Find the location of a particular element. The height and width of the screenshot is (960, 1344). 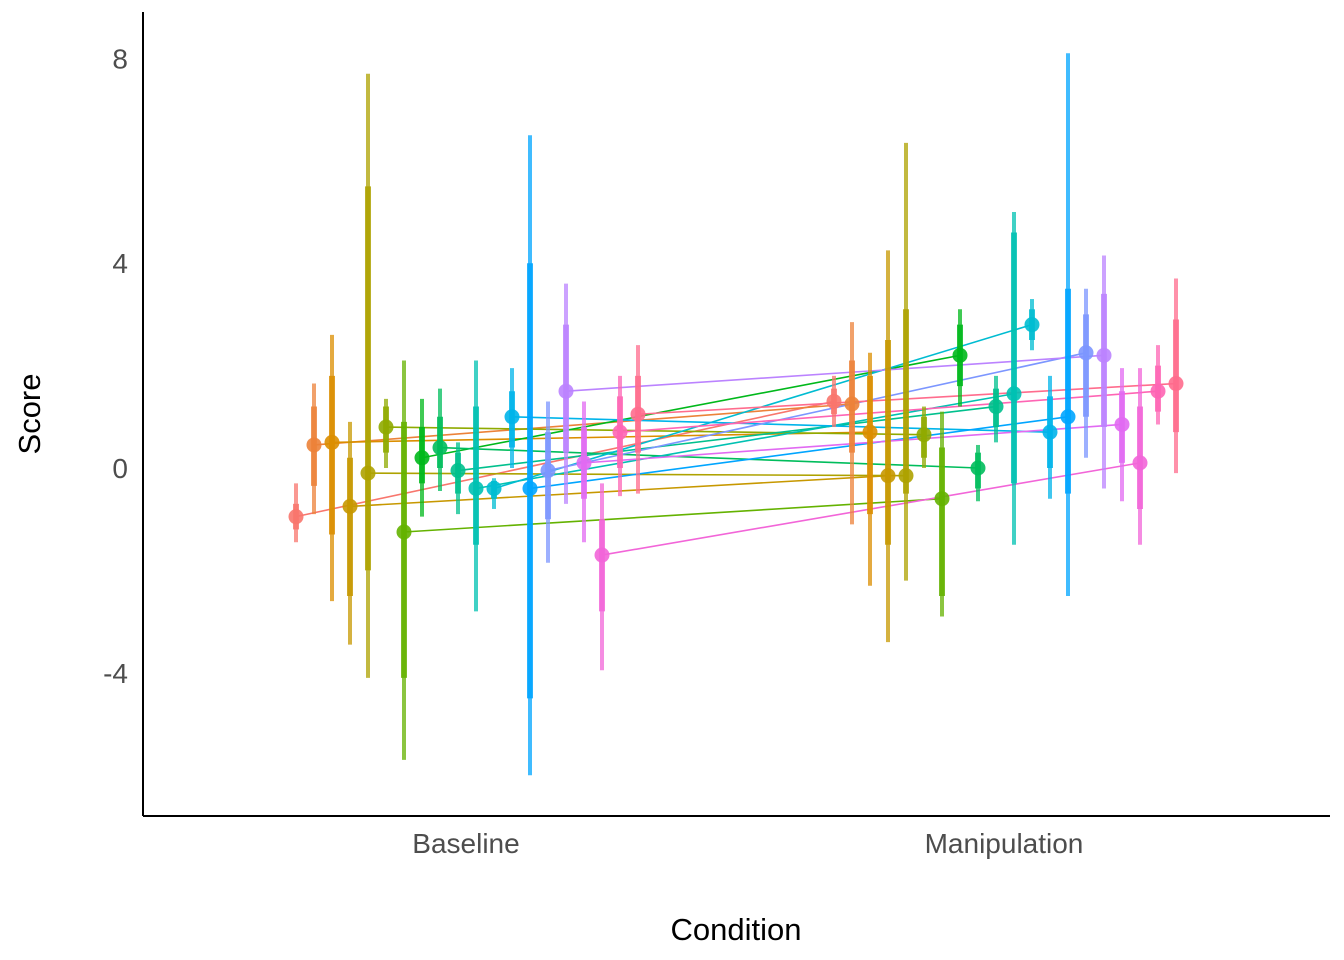

series-4-manipulation-point is located at coordinates (888, 476).